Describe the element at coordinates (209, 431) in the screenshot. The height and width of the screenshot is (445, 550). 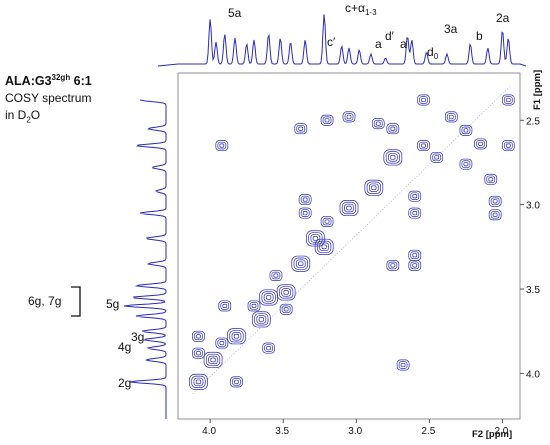
I see `x-tick-label: 4.0` at that location.